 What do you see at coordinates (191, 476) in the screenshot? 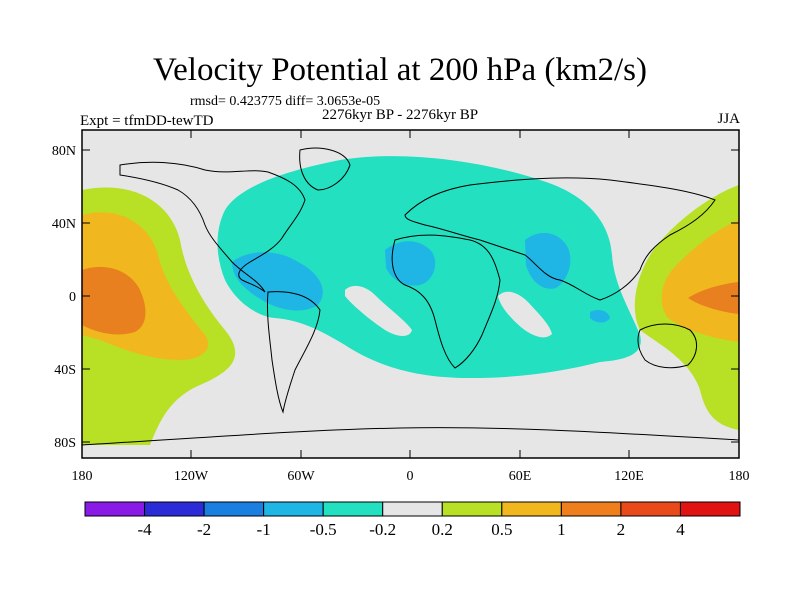
I see `lon-label-120w: 120W` at bounding box center [191, 476].